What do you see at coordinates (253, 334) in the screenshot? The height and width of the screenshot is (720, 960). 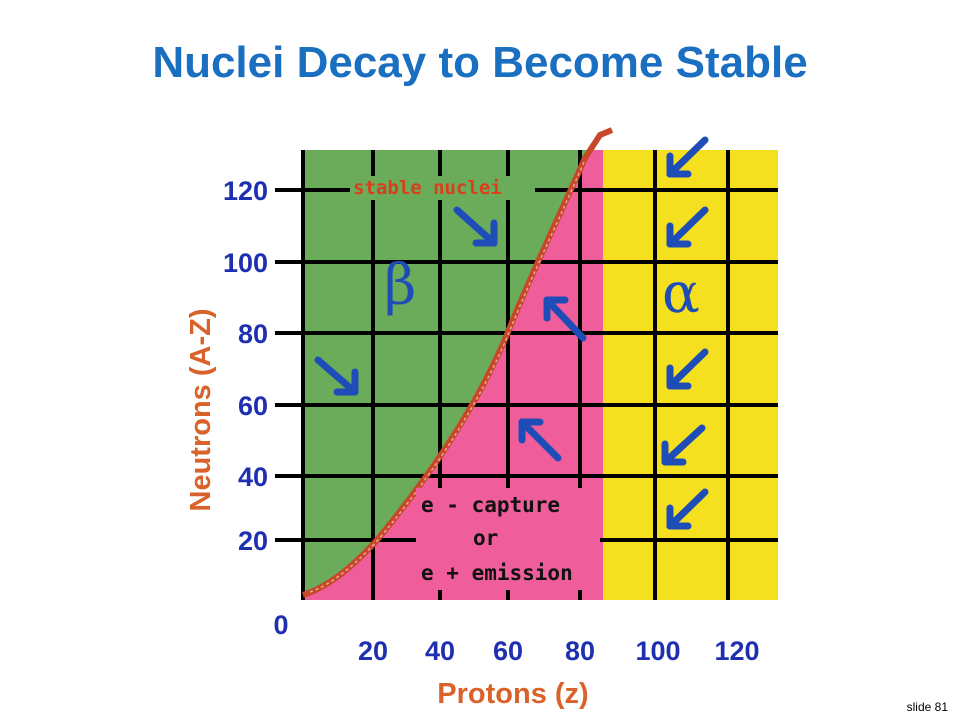 I see `y-tick-label: 80` at bounding box center [253, 334].